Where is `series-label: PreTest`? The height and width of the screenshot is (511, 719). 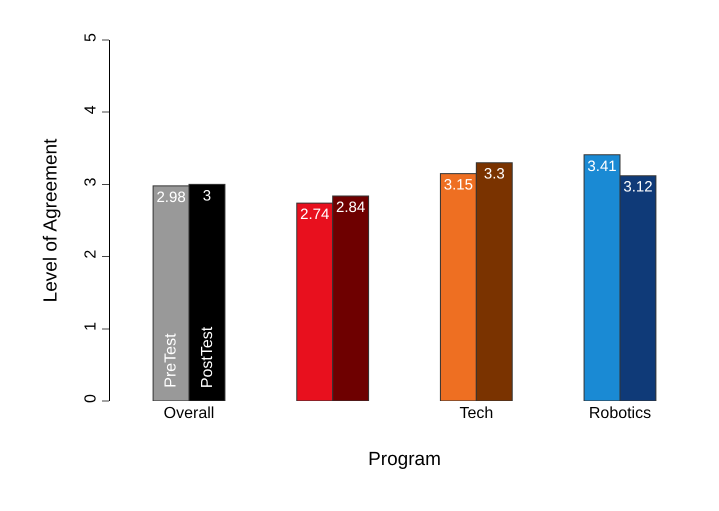 series-label: PreTest is located at coordinates (171, 360).